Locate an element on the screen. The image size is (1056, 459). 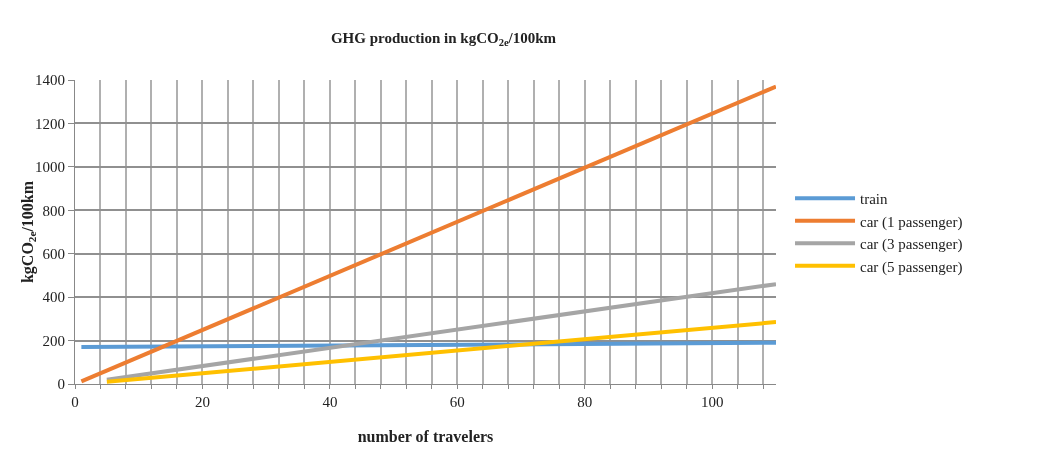
x-tick-label: 80 is located at coordinates (585, 402).